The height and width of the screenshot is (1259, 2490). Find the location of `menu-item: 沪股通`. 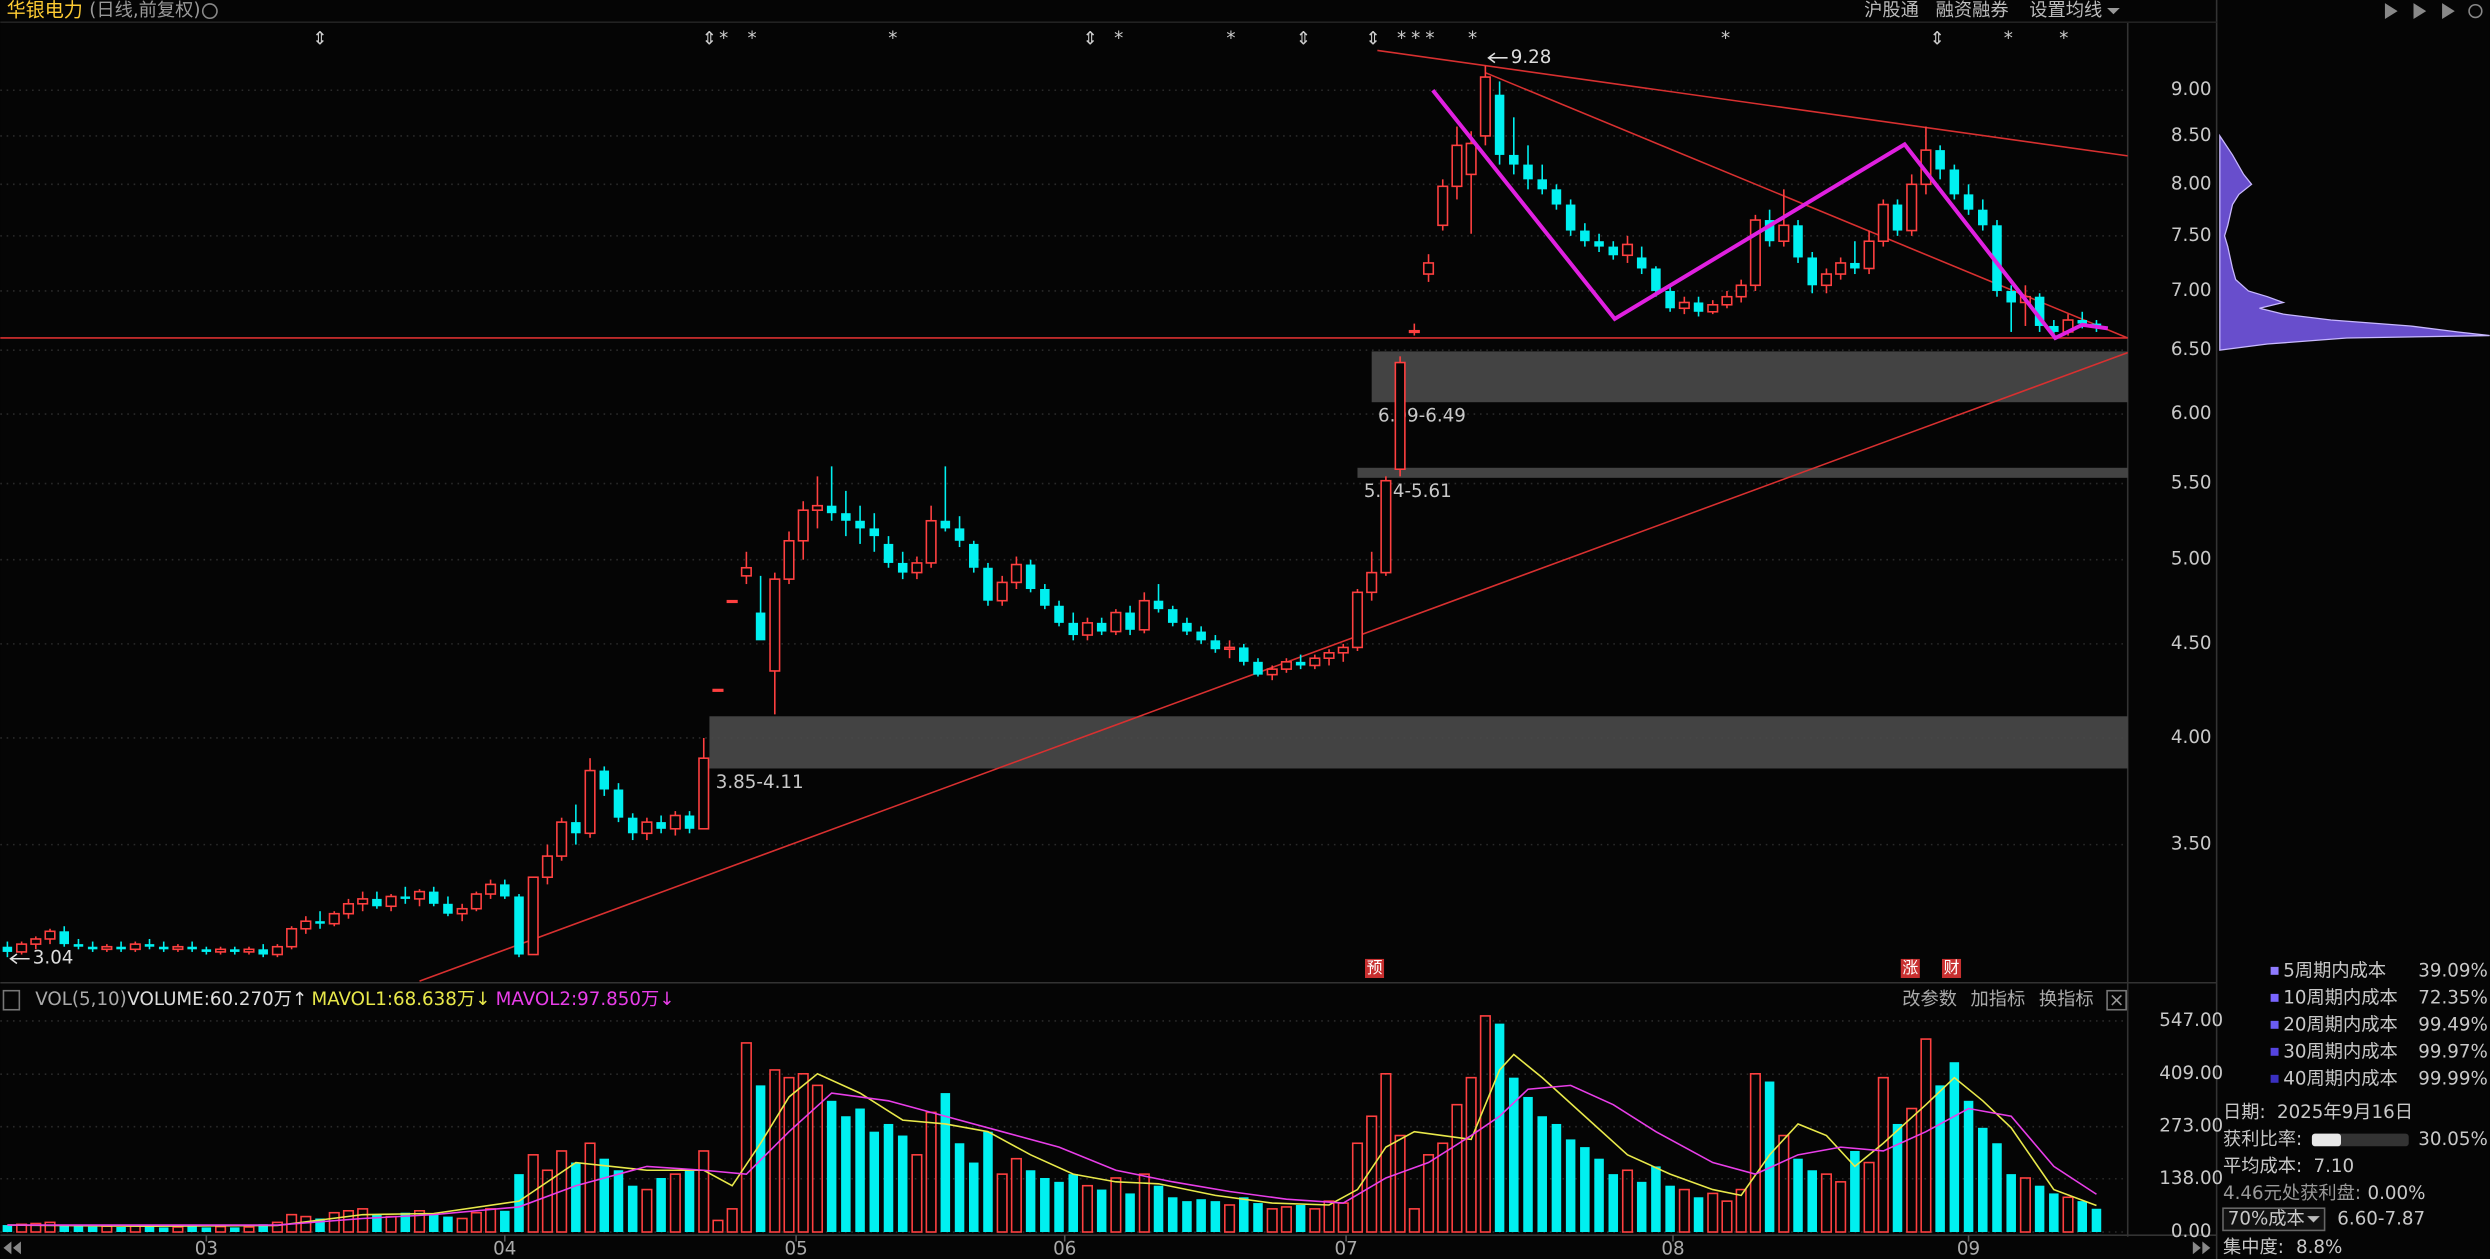

menu-item: 沪股通 is located at coordinates (1891, 10).